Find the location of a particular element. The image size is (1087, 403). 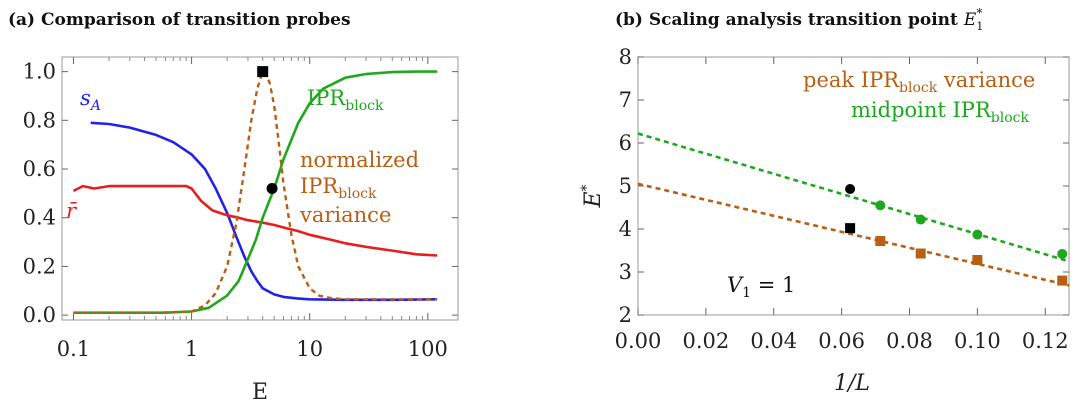

x-tick-label: 0.06 is located at coordinates (841, 341).